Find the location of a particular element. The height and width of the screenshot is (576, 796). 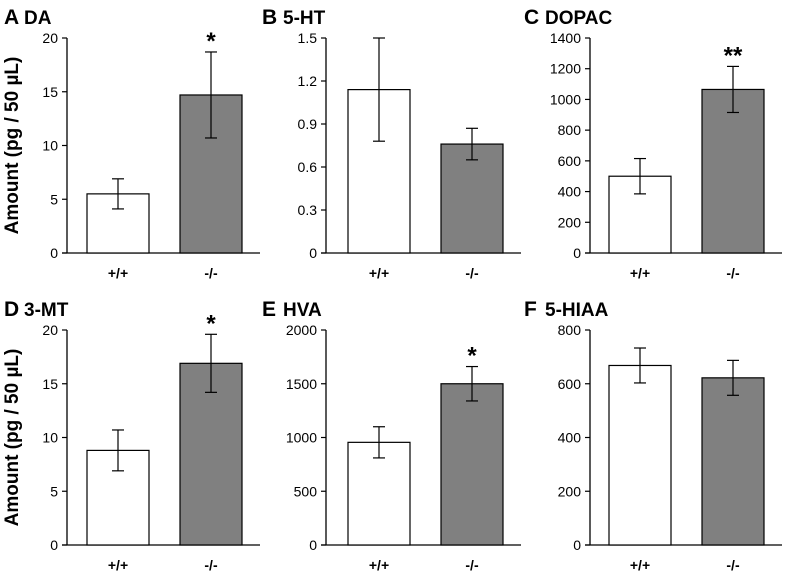

panel-title: DOPAC is located at coordinates (578, 18).